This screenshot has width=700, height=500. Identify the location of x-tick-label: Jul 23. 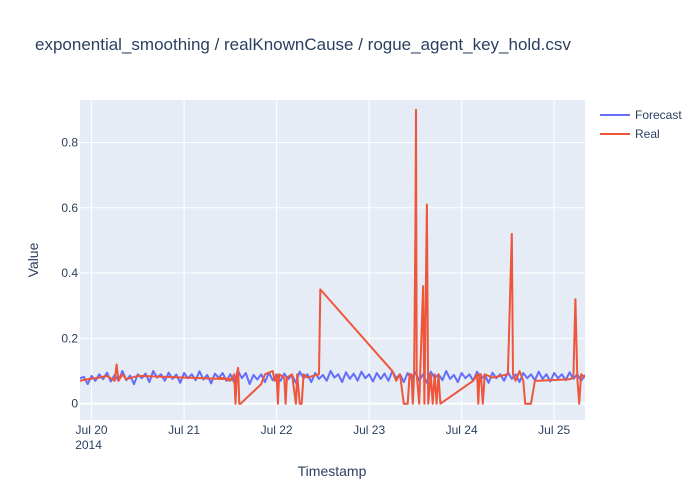
(369, 430).